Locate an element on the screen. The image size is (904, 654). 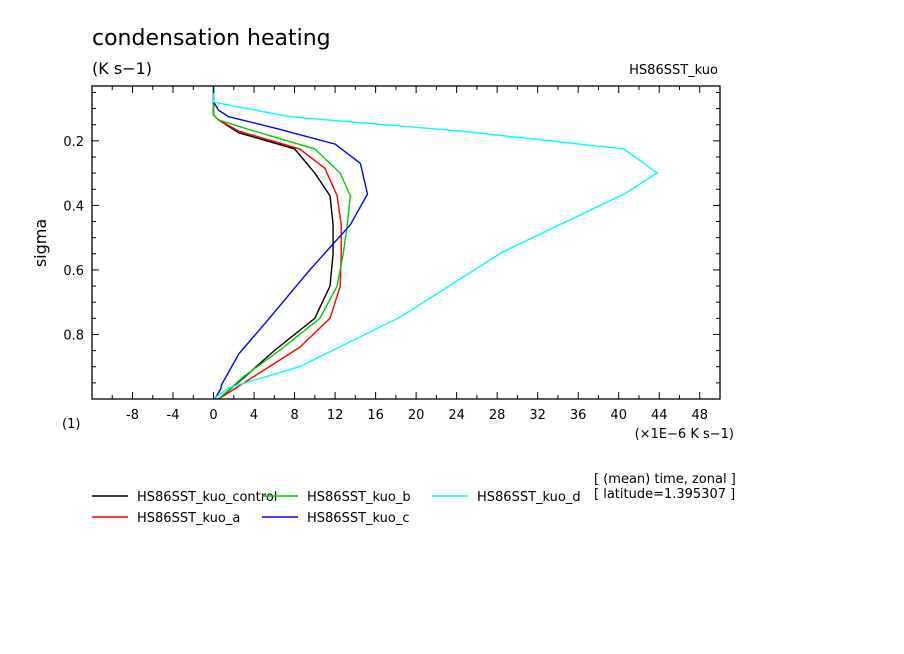
x-tick-label: -4 is located at coordinates (173, 415).